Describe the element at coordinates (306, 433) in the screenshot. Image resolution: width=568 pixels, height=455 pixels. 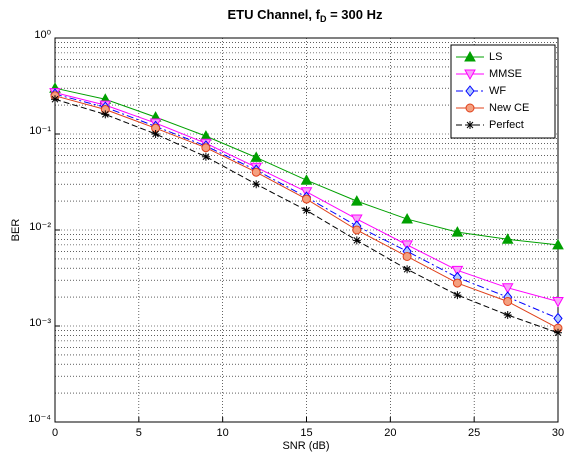
I see `x-tick-label: 15` at that location.